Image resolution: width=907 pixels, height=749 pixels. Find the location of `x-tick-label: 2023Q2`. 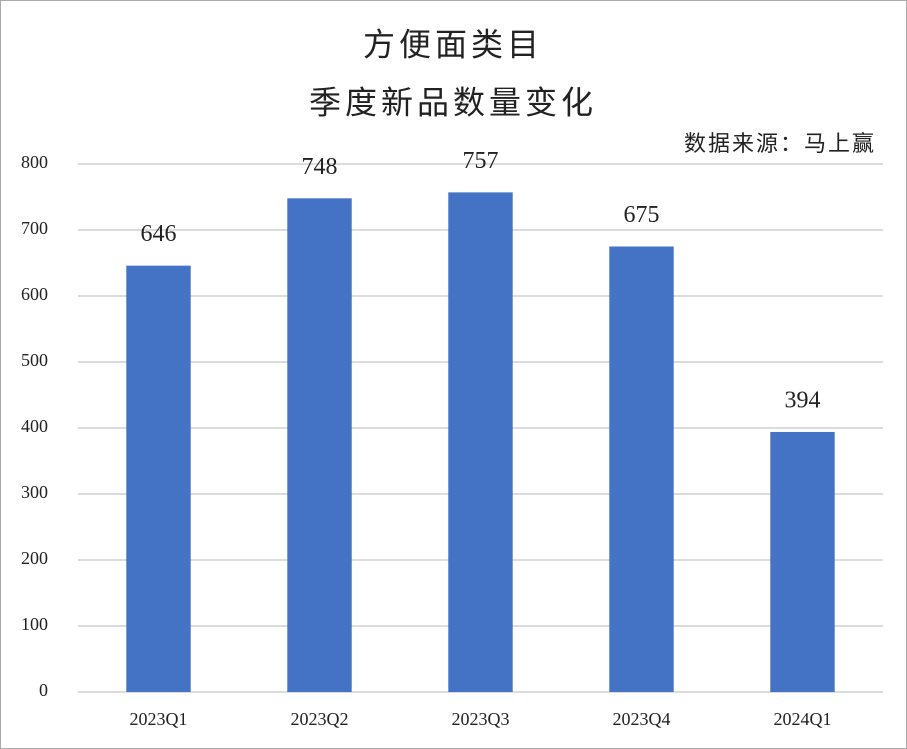

x-tick-label: 2023Q2 is located at coordinates (320, 719).